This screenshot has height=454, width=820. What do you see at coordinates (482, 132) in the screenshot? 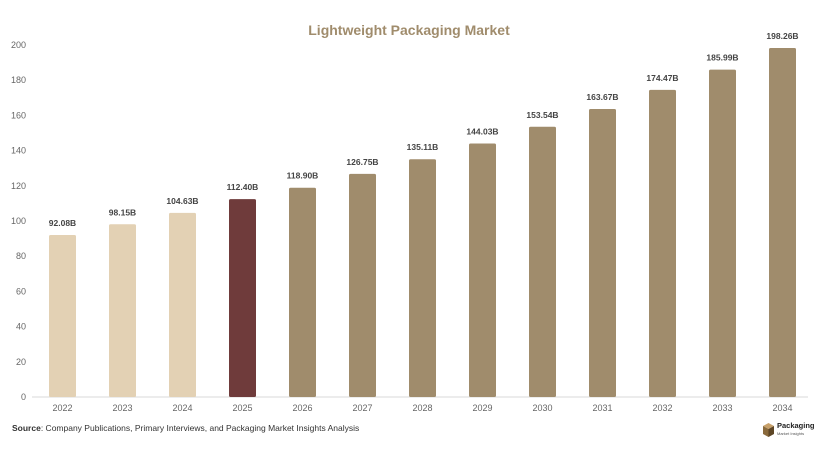
I see `data-label-2029: 144.03B` at bounding box center [482, 132].